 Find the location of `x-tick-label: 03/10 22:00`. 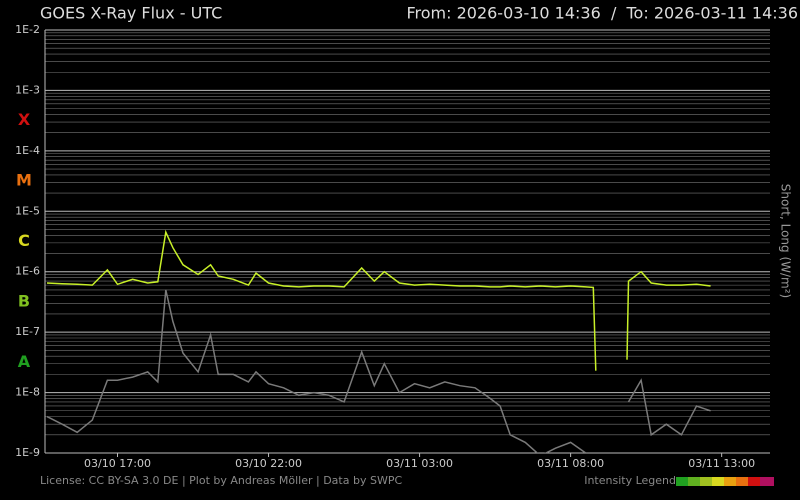

x-tick-label: 03/10 22:00 is located at coordinates (268, 463).